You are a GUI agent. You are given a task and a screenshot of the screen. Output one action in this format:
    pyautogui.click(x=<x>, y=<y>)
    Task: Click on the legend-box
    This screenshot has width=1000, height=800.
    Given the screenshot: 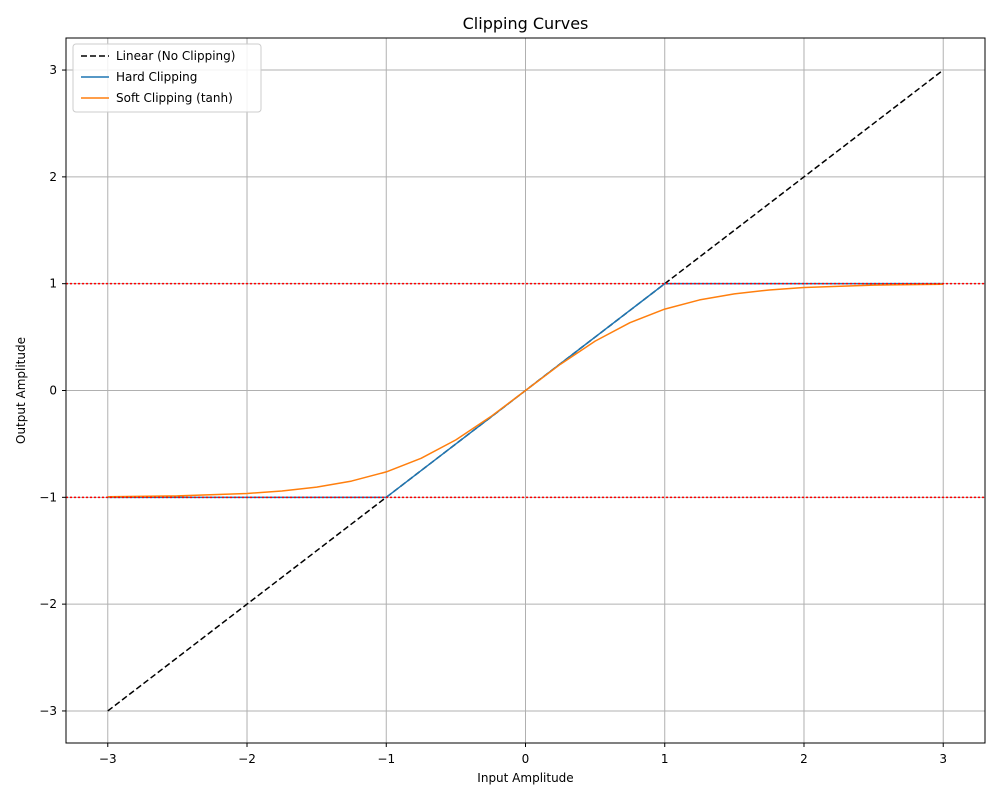 What is the action you would take?
    pyautogui.click(x=167, y=78)
    